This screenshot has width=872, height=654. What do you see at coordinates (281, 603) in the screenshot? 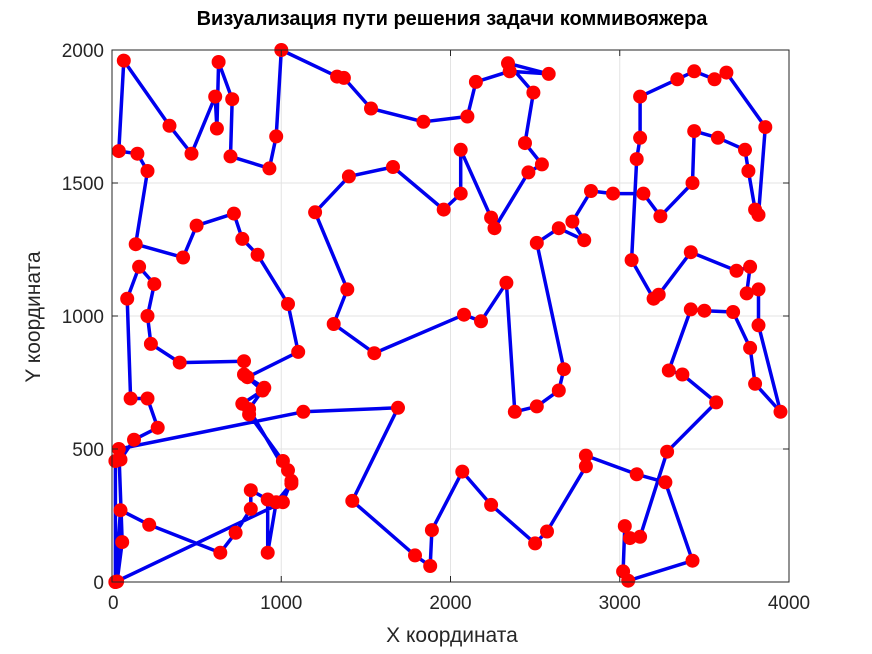
I see `x-tick-label: 1000` at bounding box center [281, 603].